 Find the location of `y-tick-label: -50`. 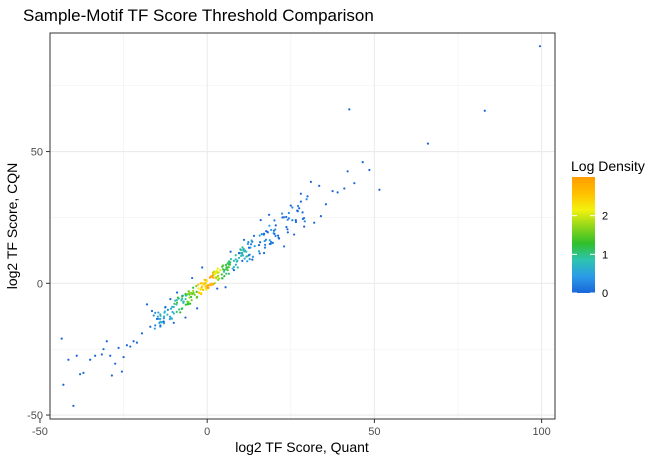

y-tick-label: -50 is located at coordinates (35, 416).